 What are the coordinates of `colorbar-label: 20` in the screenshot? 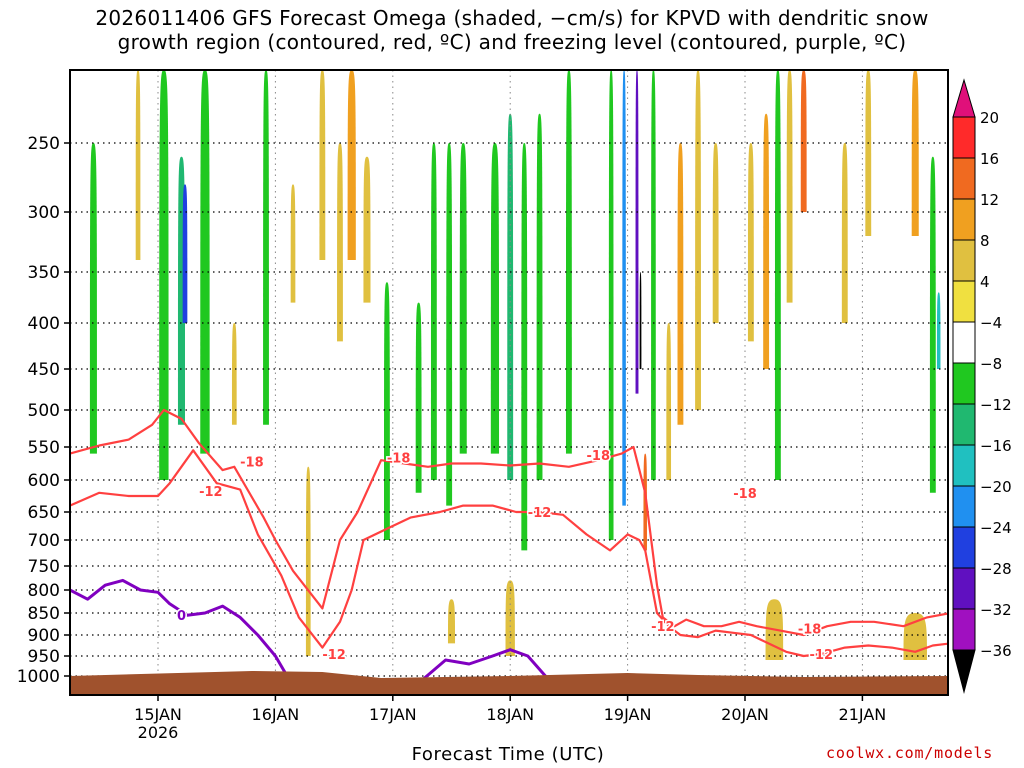 It's located at (989, 118).